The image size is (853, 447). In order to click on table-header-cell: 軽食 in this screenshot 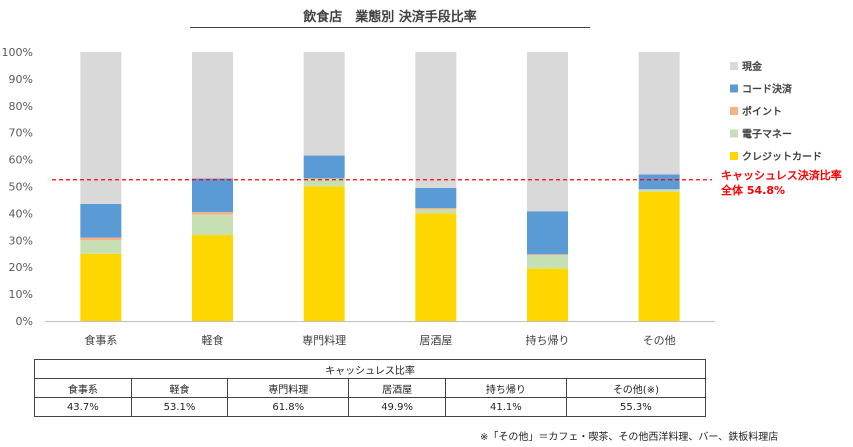, I will do `click(179, 388)`.